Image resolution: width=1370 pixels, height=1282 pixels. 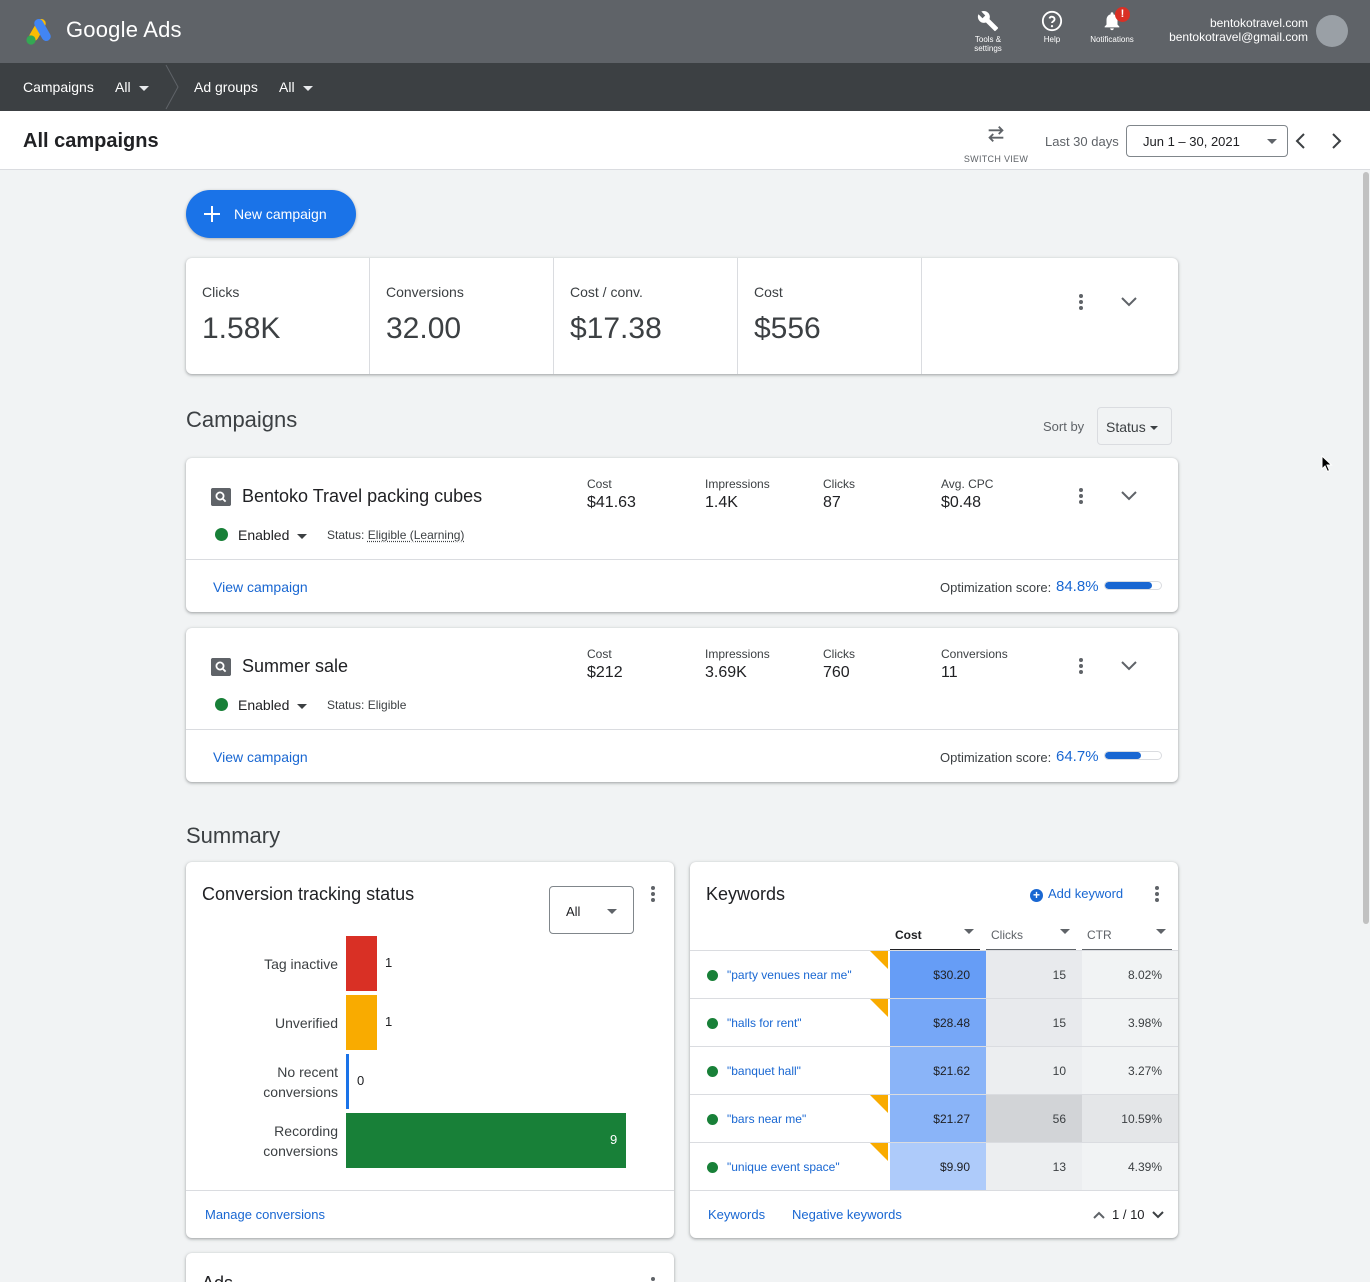 I want to click on optimization-score-value: 64.7%, so click(x=1077, y=756).